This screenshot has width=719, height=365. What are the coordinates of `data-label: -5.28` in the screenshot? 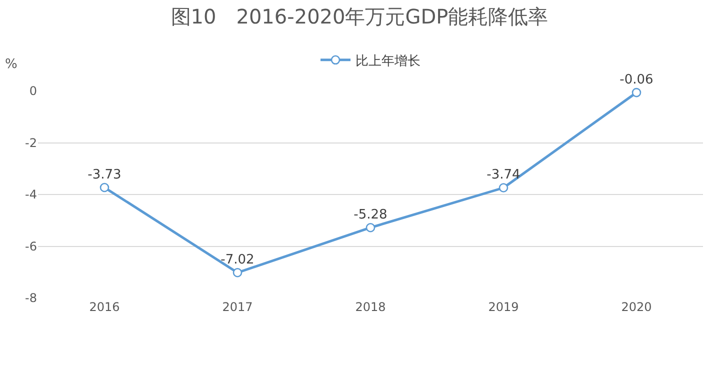 It's located at (371, 214).